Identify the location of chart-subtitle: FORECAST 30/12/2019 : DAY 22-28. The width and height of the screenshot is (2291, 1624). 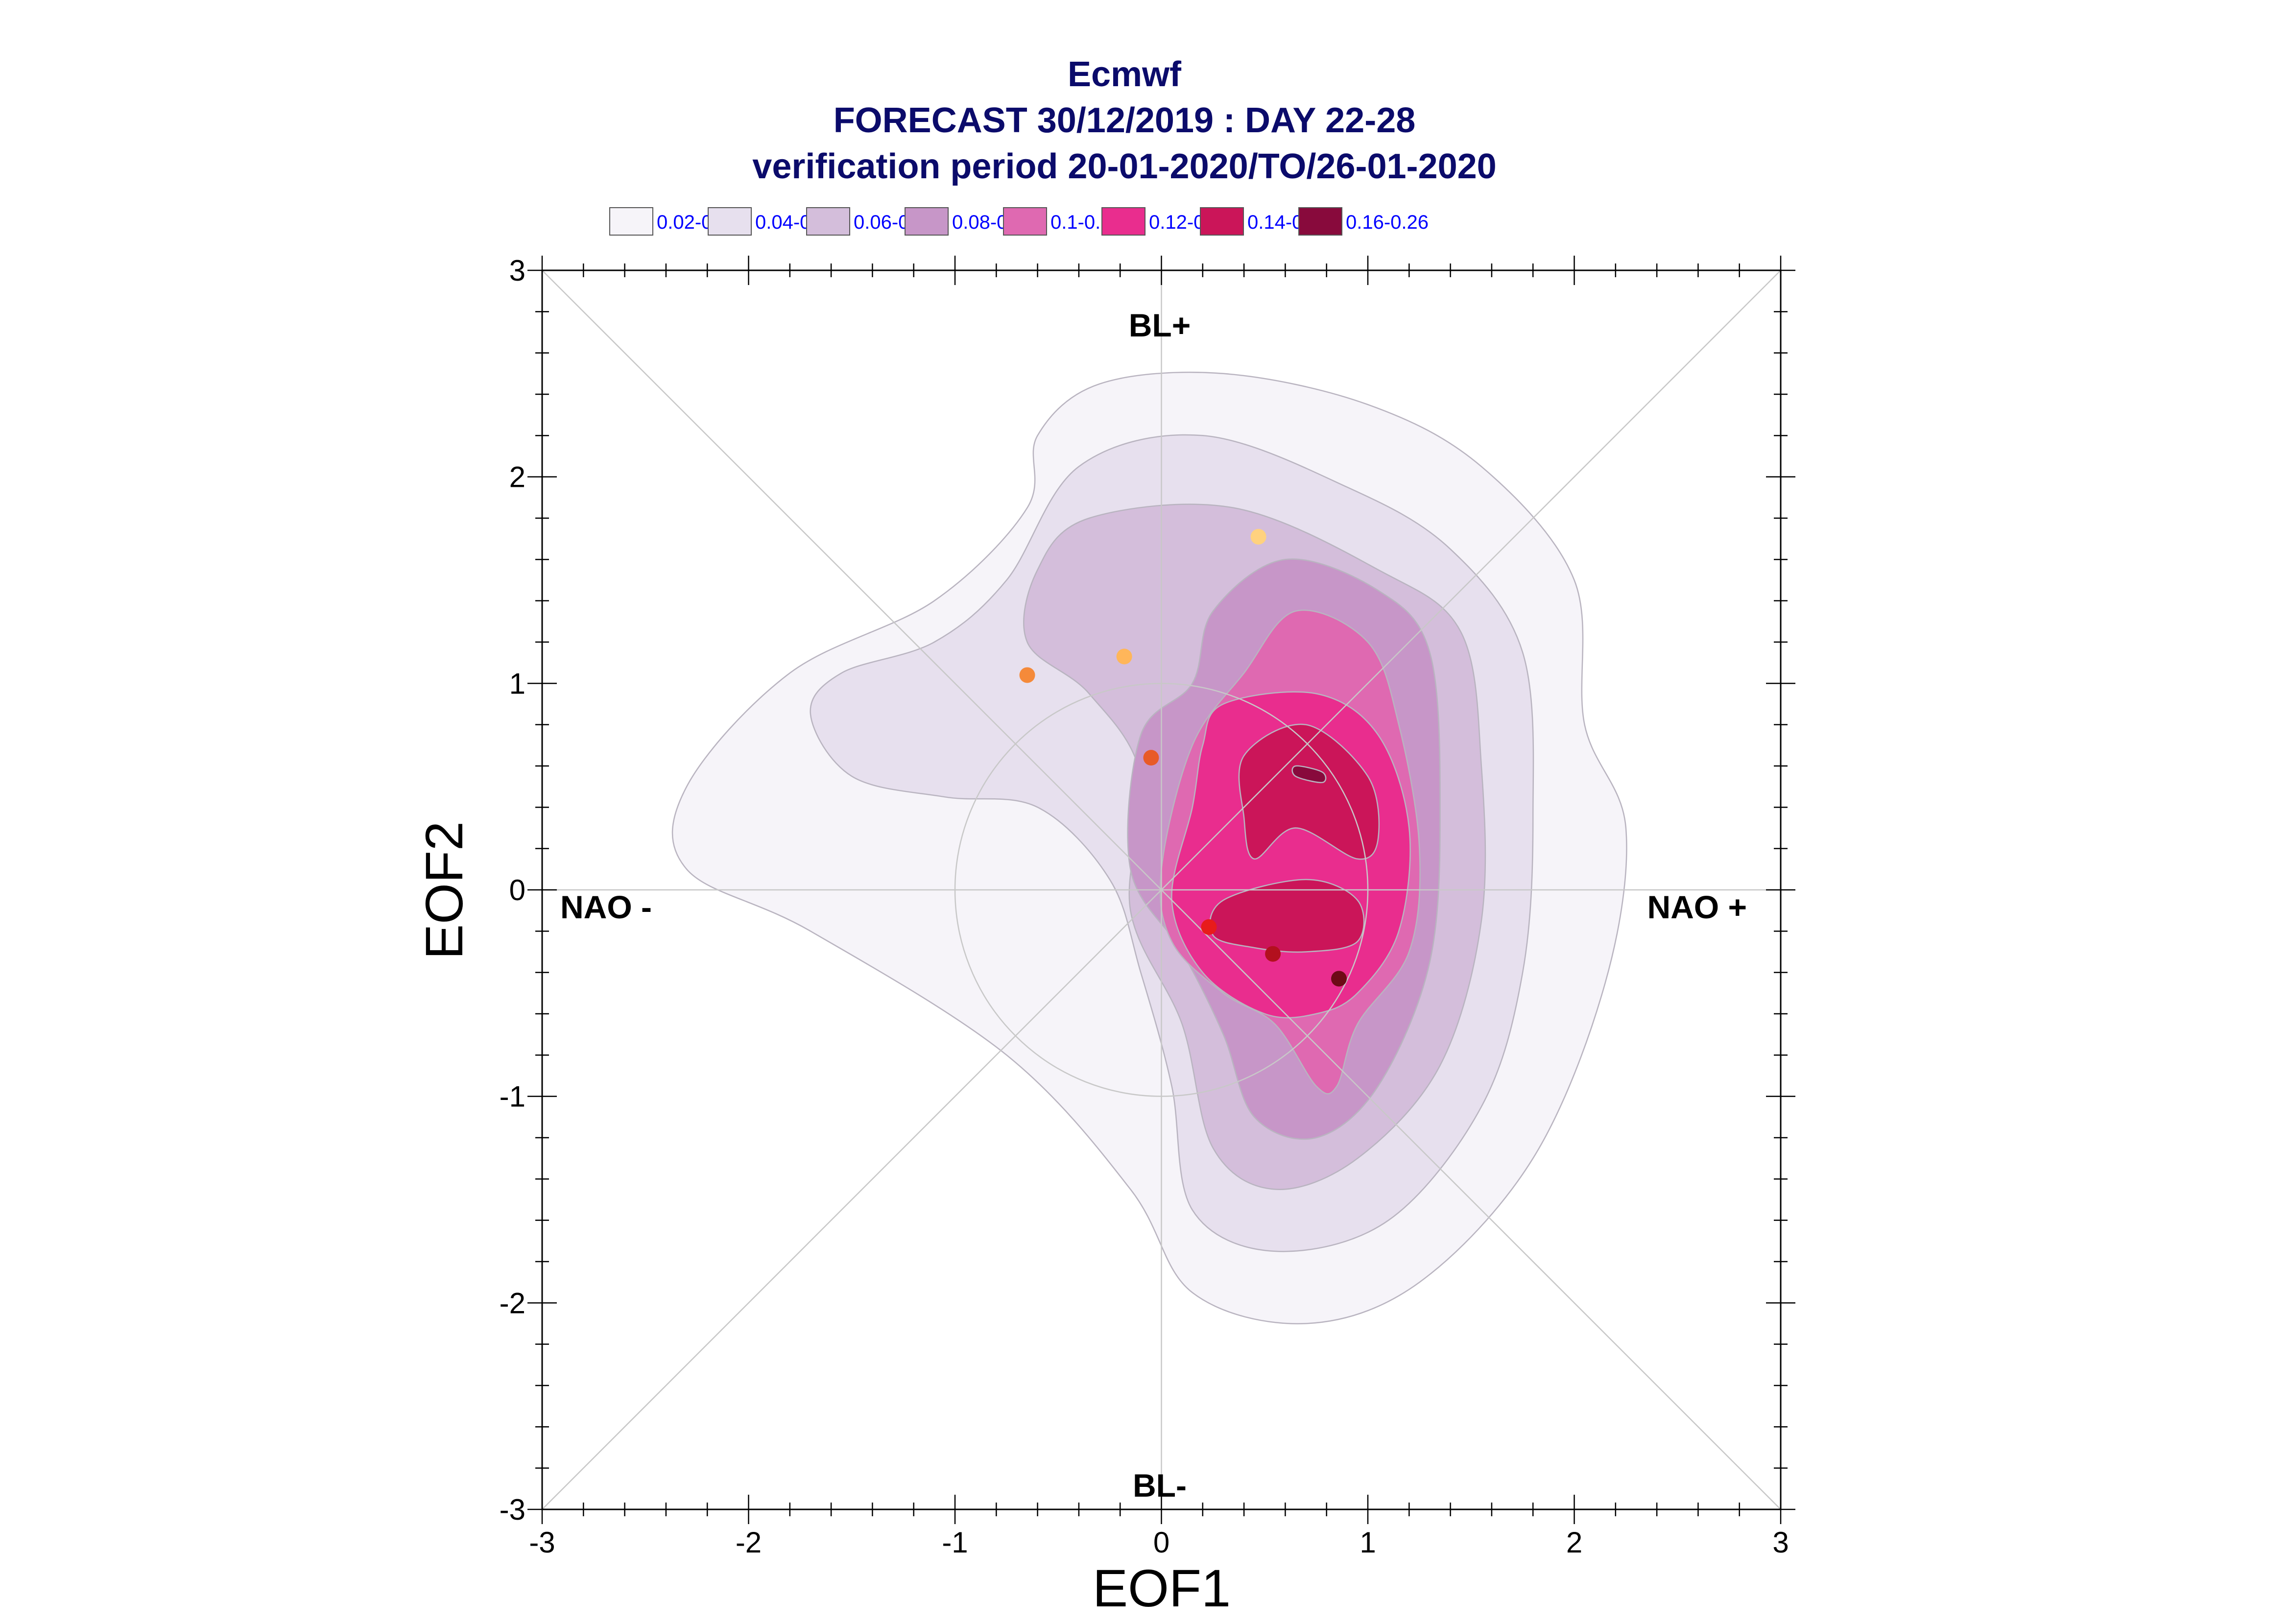
(1125, 121).